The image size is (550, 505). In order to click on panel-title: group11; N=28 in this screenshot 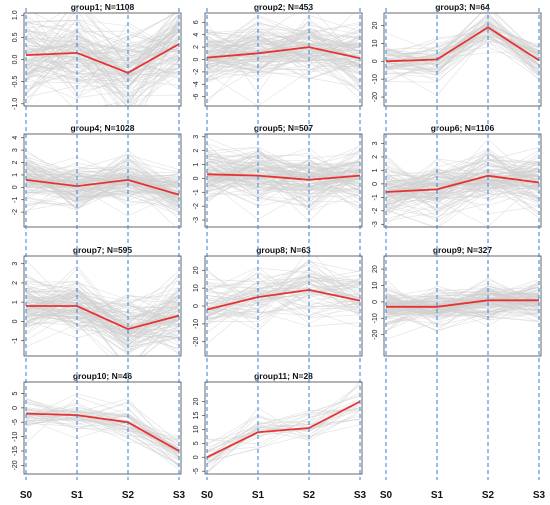, I will do `click(283, 376)`.